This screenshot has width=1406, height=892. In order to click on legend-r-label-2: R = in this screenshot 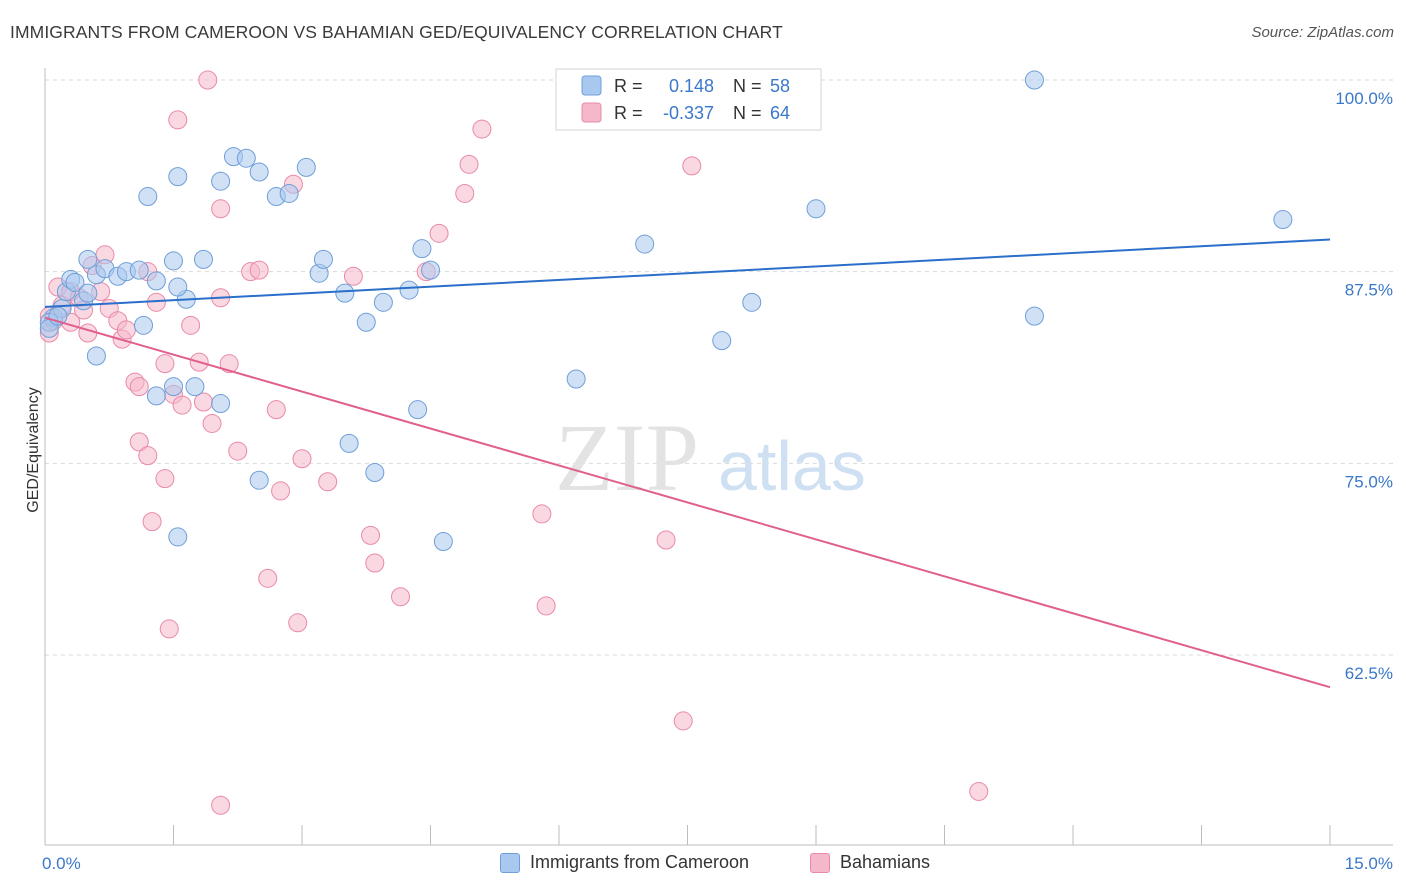, I will do `click(628, 113)`.